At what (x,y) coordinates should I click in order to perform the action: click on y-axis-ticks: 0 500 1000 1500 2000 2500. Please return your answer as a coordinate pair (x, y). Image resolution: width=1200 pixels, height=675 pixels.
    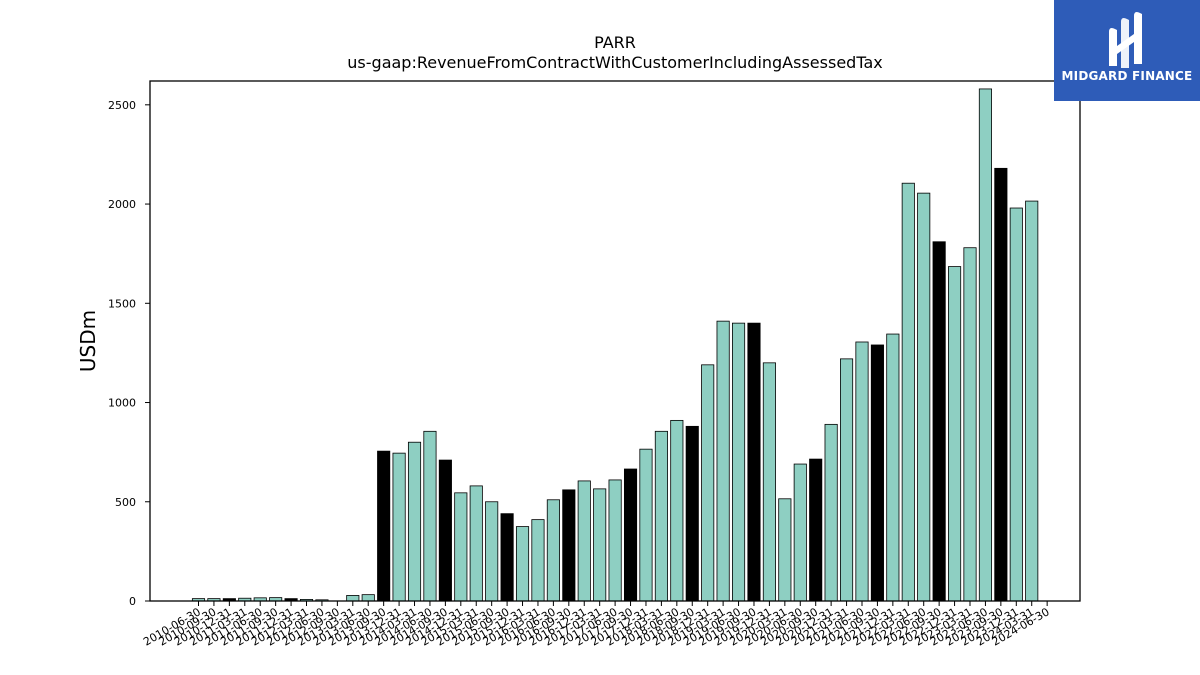
    Looking at the image, I should click on (129, 353).